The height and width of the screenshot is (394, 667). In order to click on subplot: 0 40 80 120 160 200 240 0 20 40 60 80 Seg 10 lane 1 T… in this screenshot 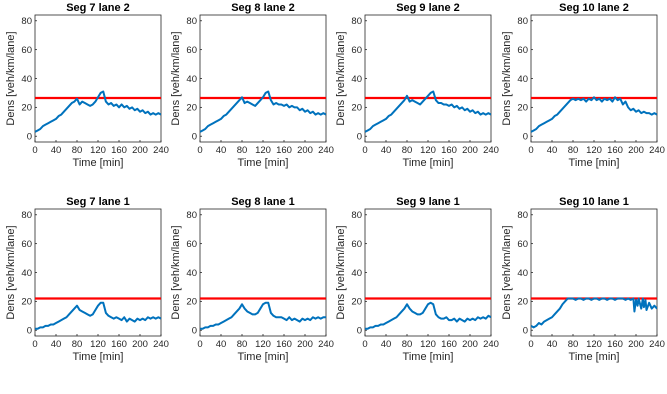, I will do `click(583, 279)`.